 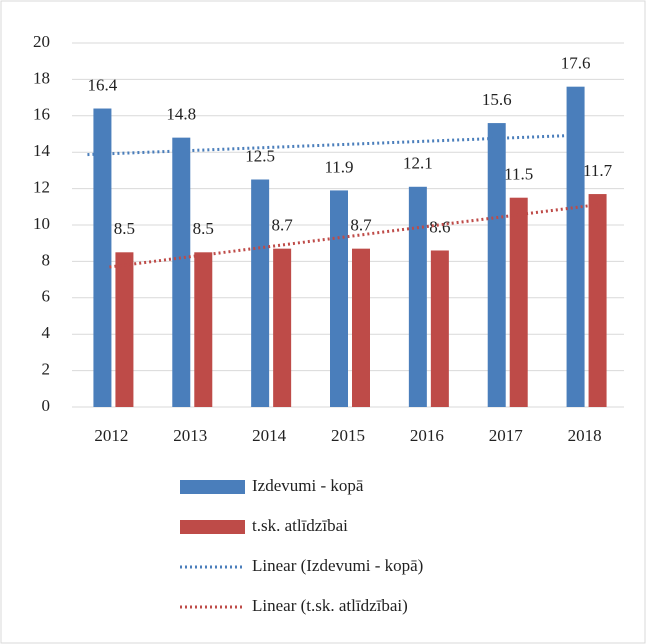 I want to click on y-tick-label: 6, so click(x=46, y=296).